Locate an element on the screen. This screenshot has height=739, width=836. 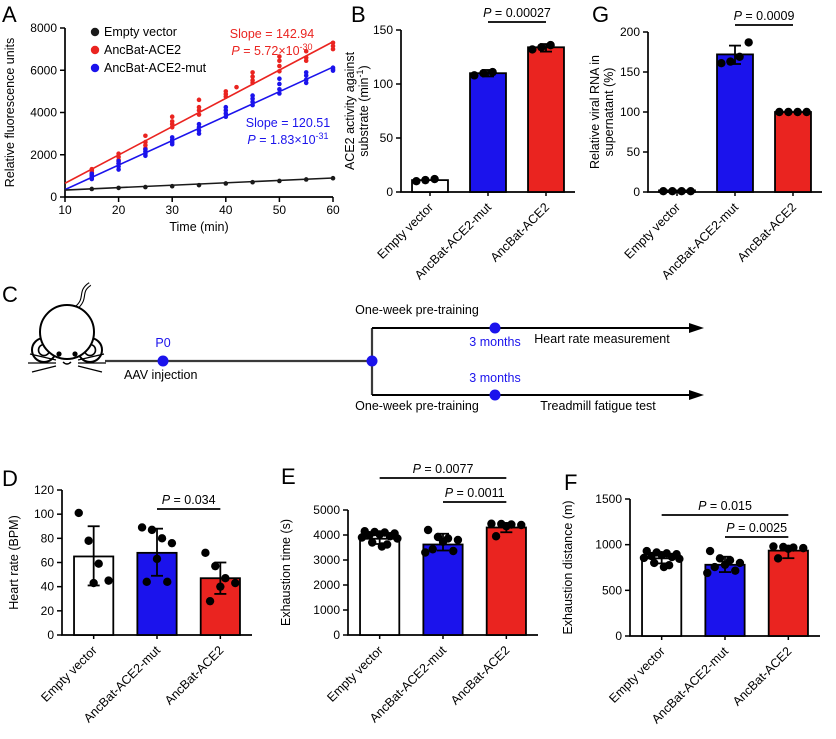
legend-item-label: AncBat-ACE2-mut is located at coordinates (155, 68).